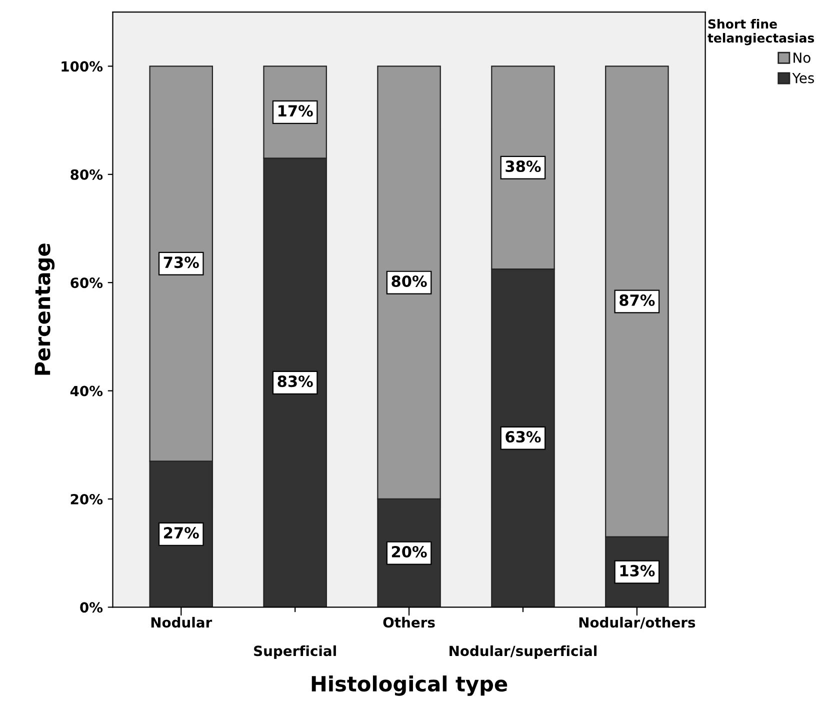  I want to click on y-tick-label: 60%, so click(86, 283).